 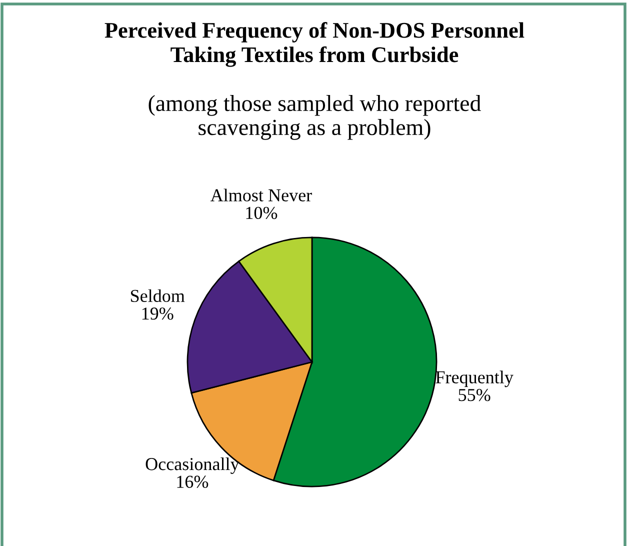 What do you see at coordinates (262, 213) in the screenshot?
I see `data-label: 10%` at bounding box center [262, 213].